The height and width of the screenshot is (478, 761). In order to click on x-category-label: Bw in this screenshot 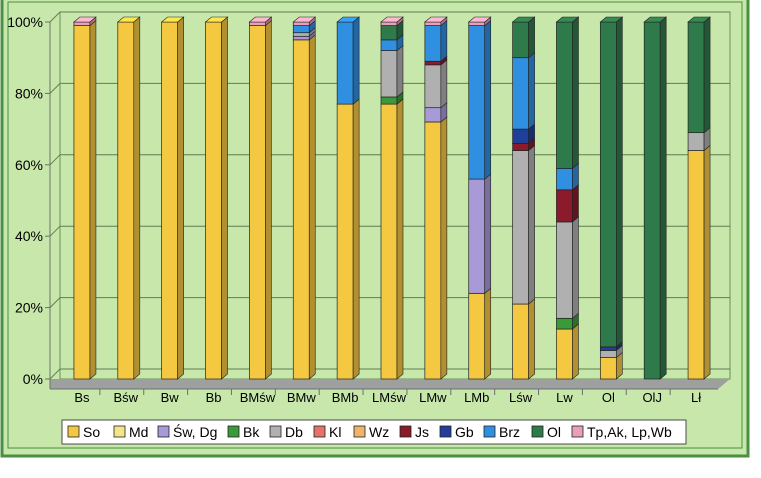, I will do `click(170, 397)`.